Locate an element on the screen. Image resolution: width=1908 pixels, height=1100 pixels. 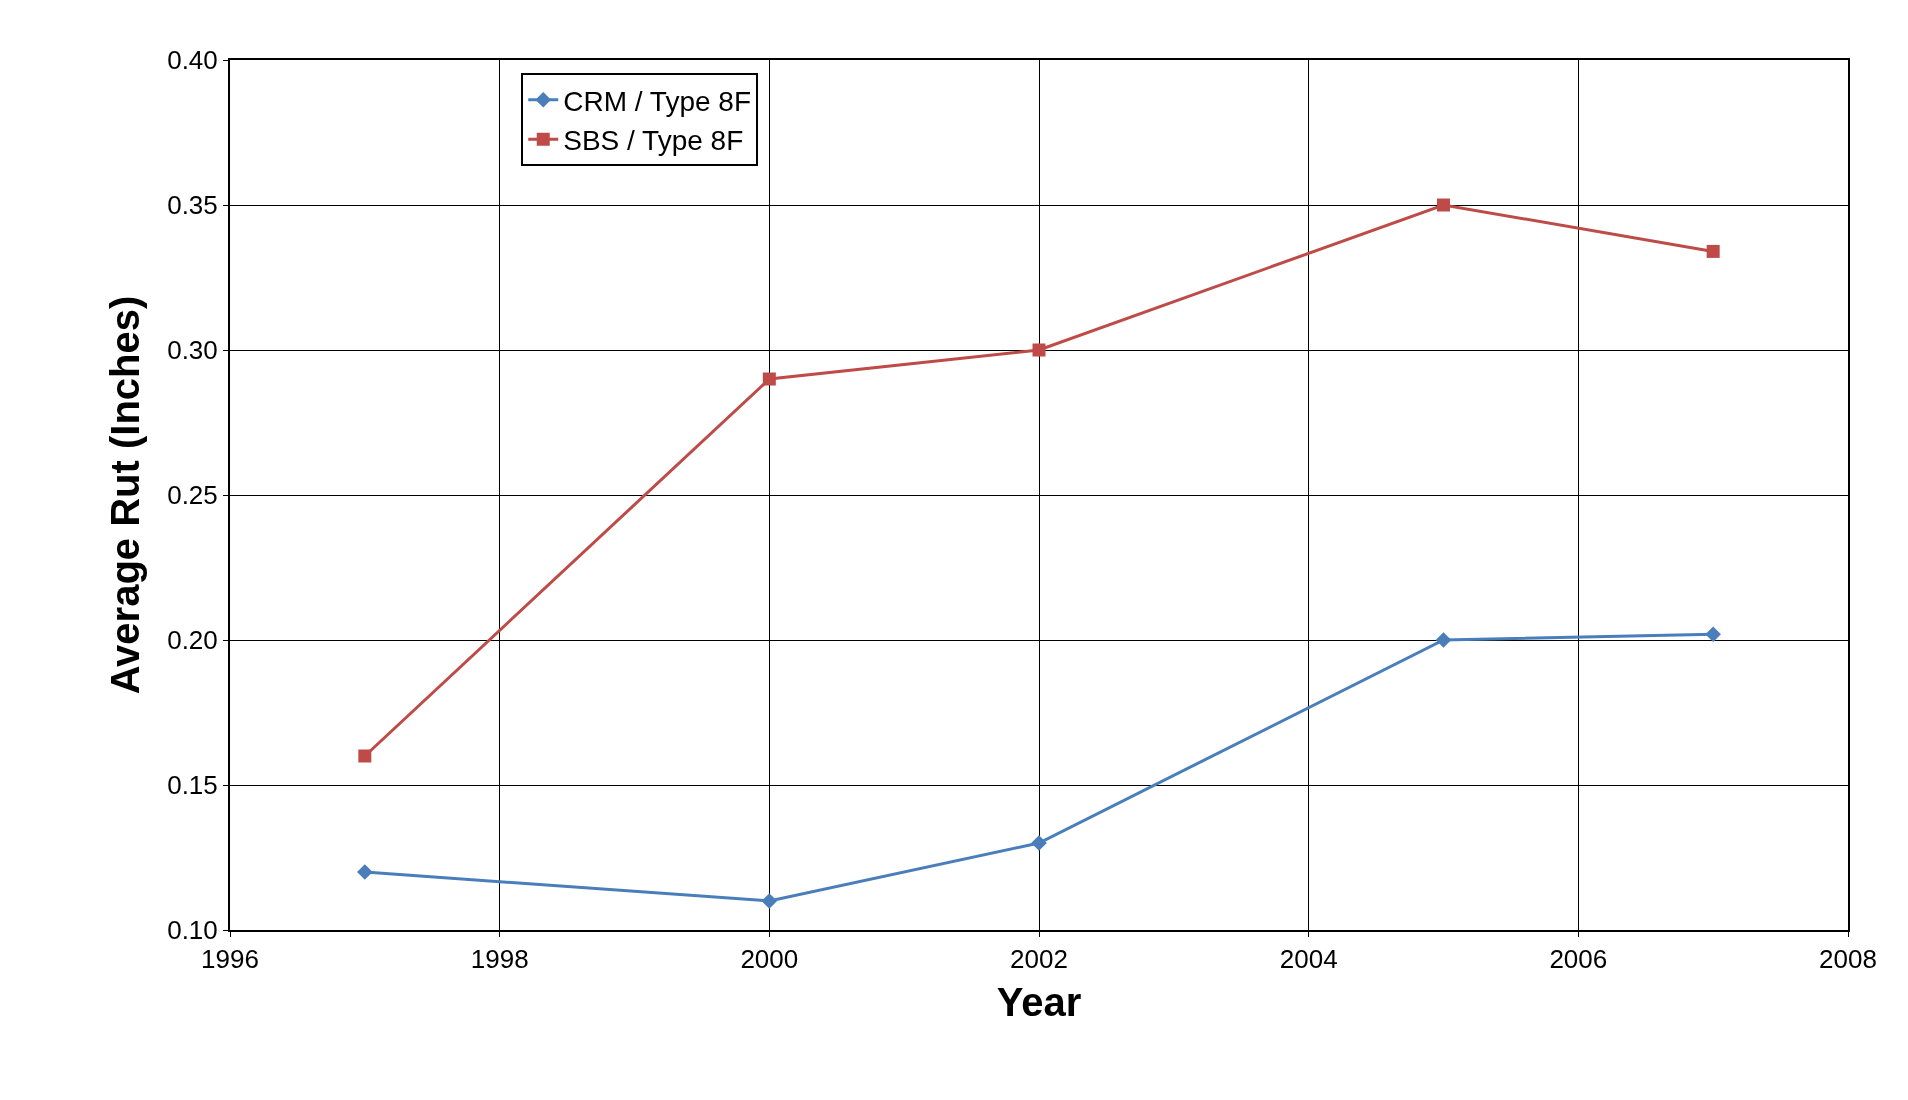
x-tick-label: 1996 is located at coordinates (230, 959).